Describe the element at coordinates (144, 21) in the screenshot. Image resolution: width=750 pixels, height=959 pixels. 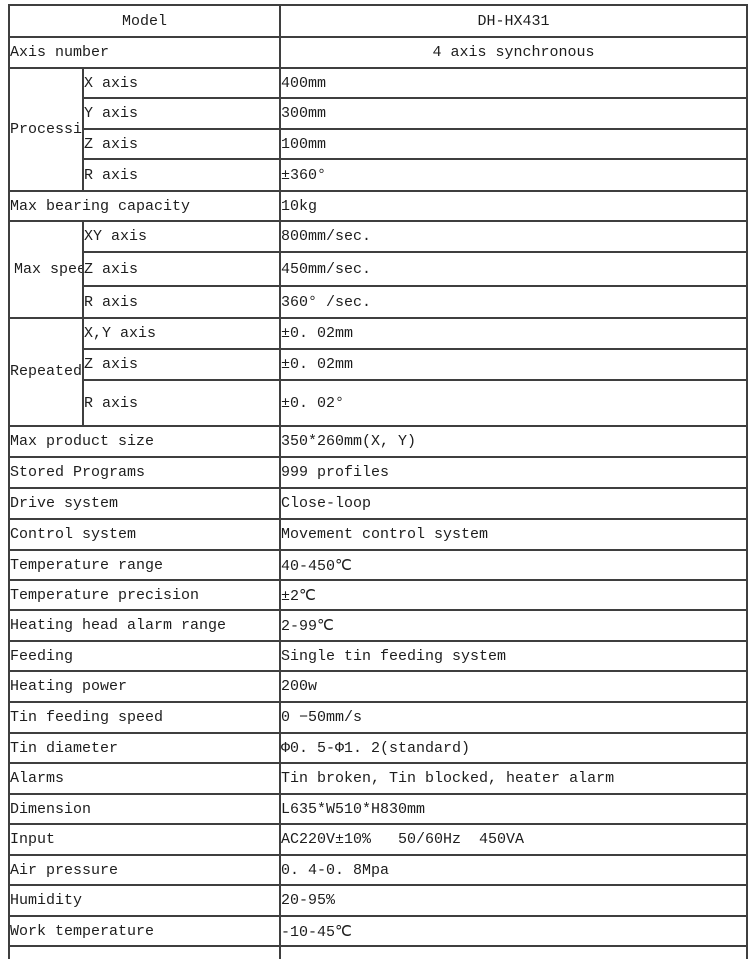
I see `model-header-label: Model` at that location.